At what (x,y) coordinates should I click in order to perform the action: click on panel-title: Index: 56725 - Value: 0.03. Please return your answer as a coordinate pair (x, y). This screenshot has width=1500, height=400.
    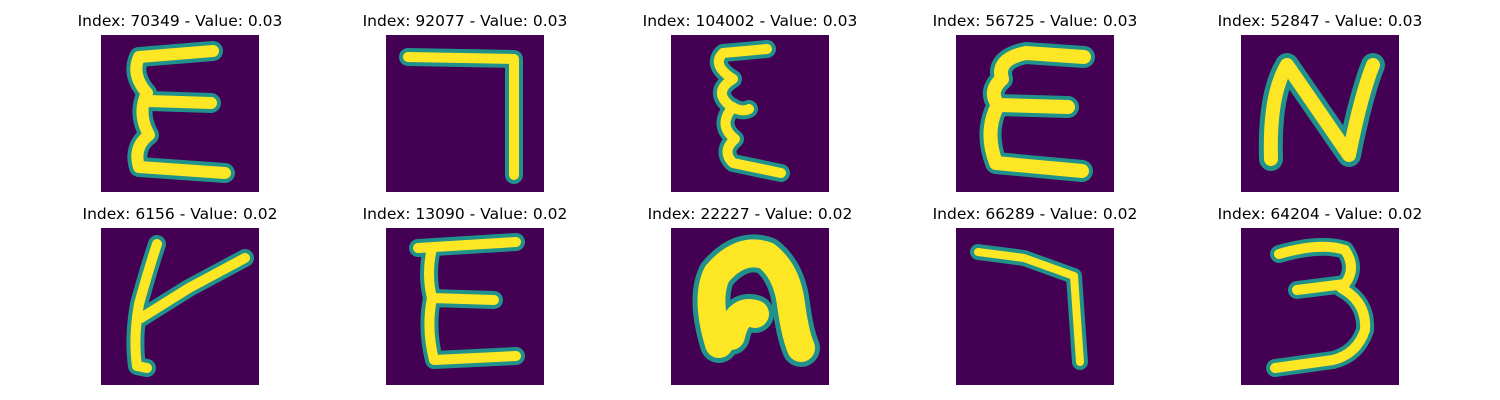
    Looking at the image, I should click on (1035, 21).